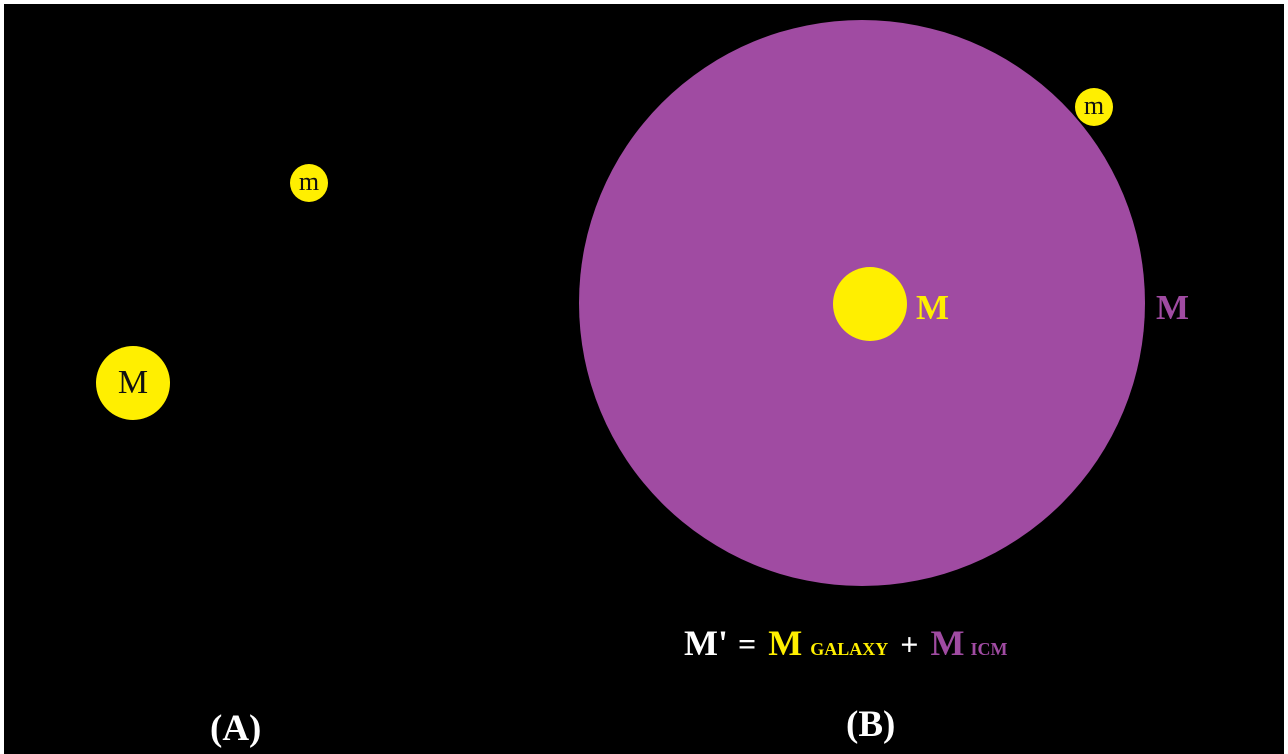 This screenshot has height=754, width=1288. I want to click on equation-plus: +, so click(909, 644).